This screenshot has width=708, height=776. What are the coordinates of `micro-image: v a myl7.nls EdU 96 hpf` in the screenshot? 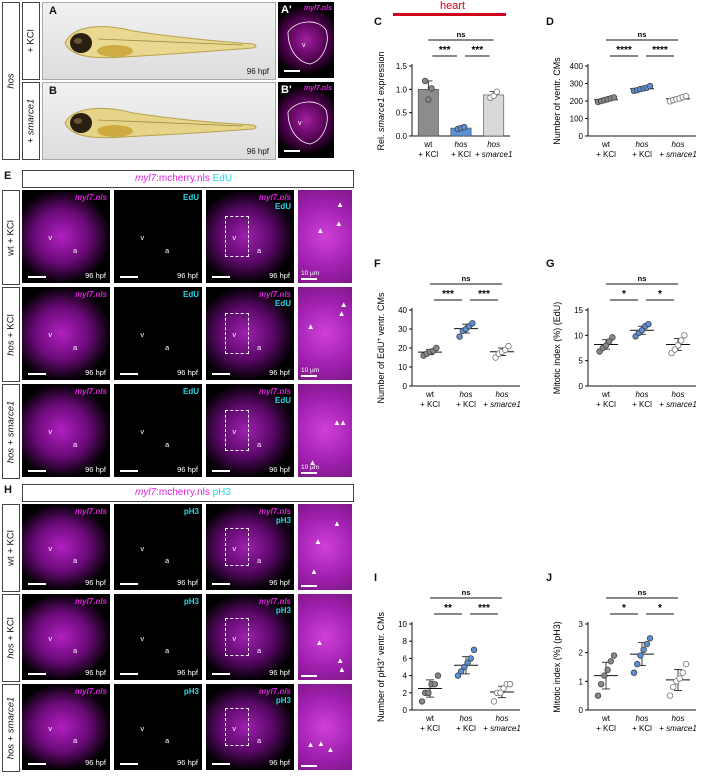 It's located at (250, 430).